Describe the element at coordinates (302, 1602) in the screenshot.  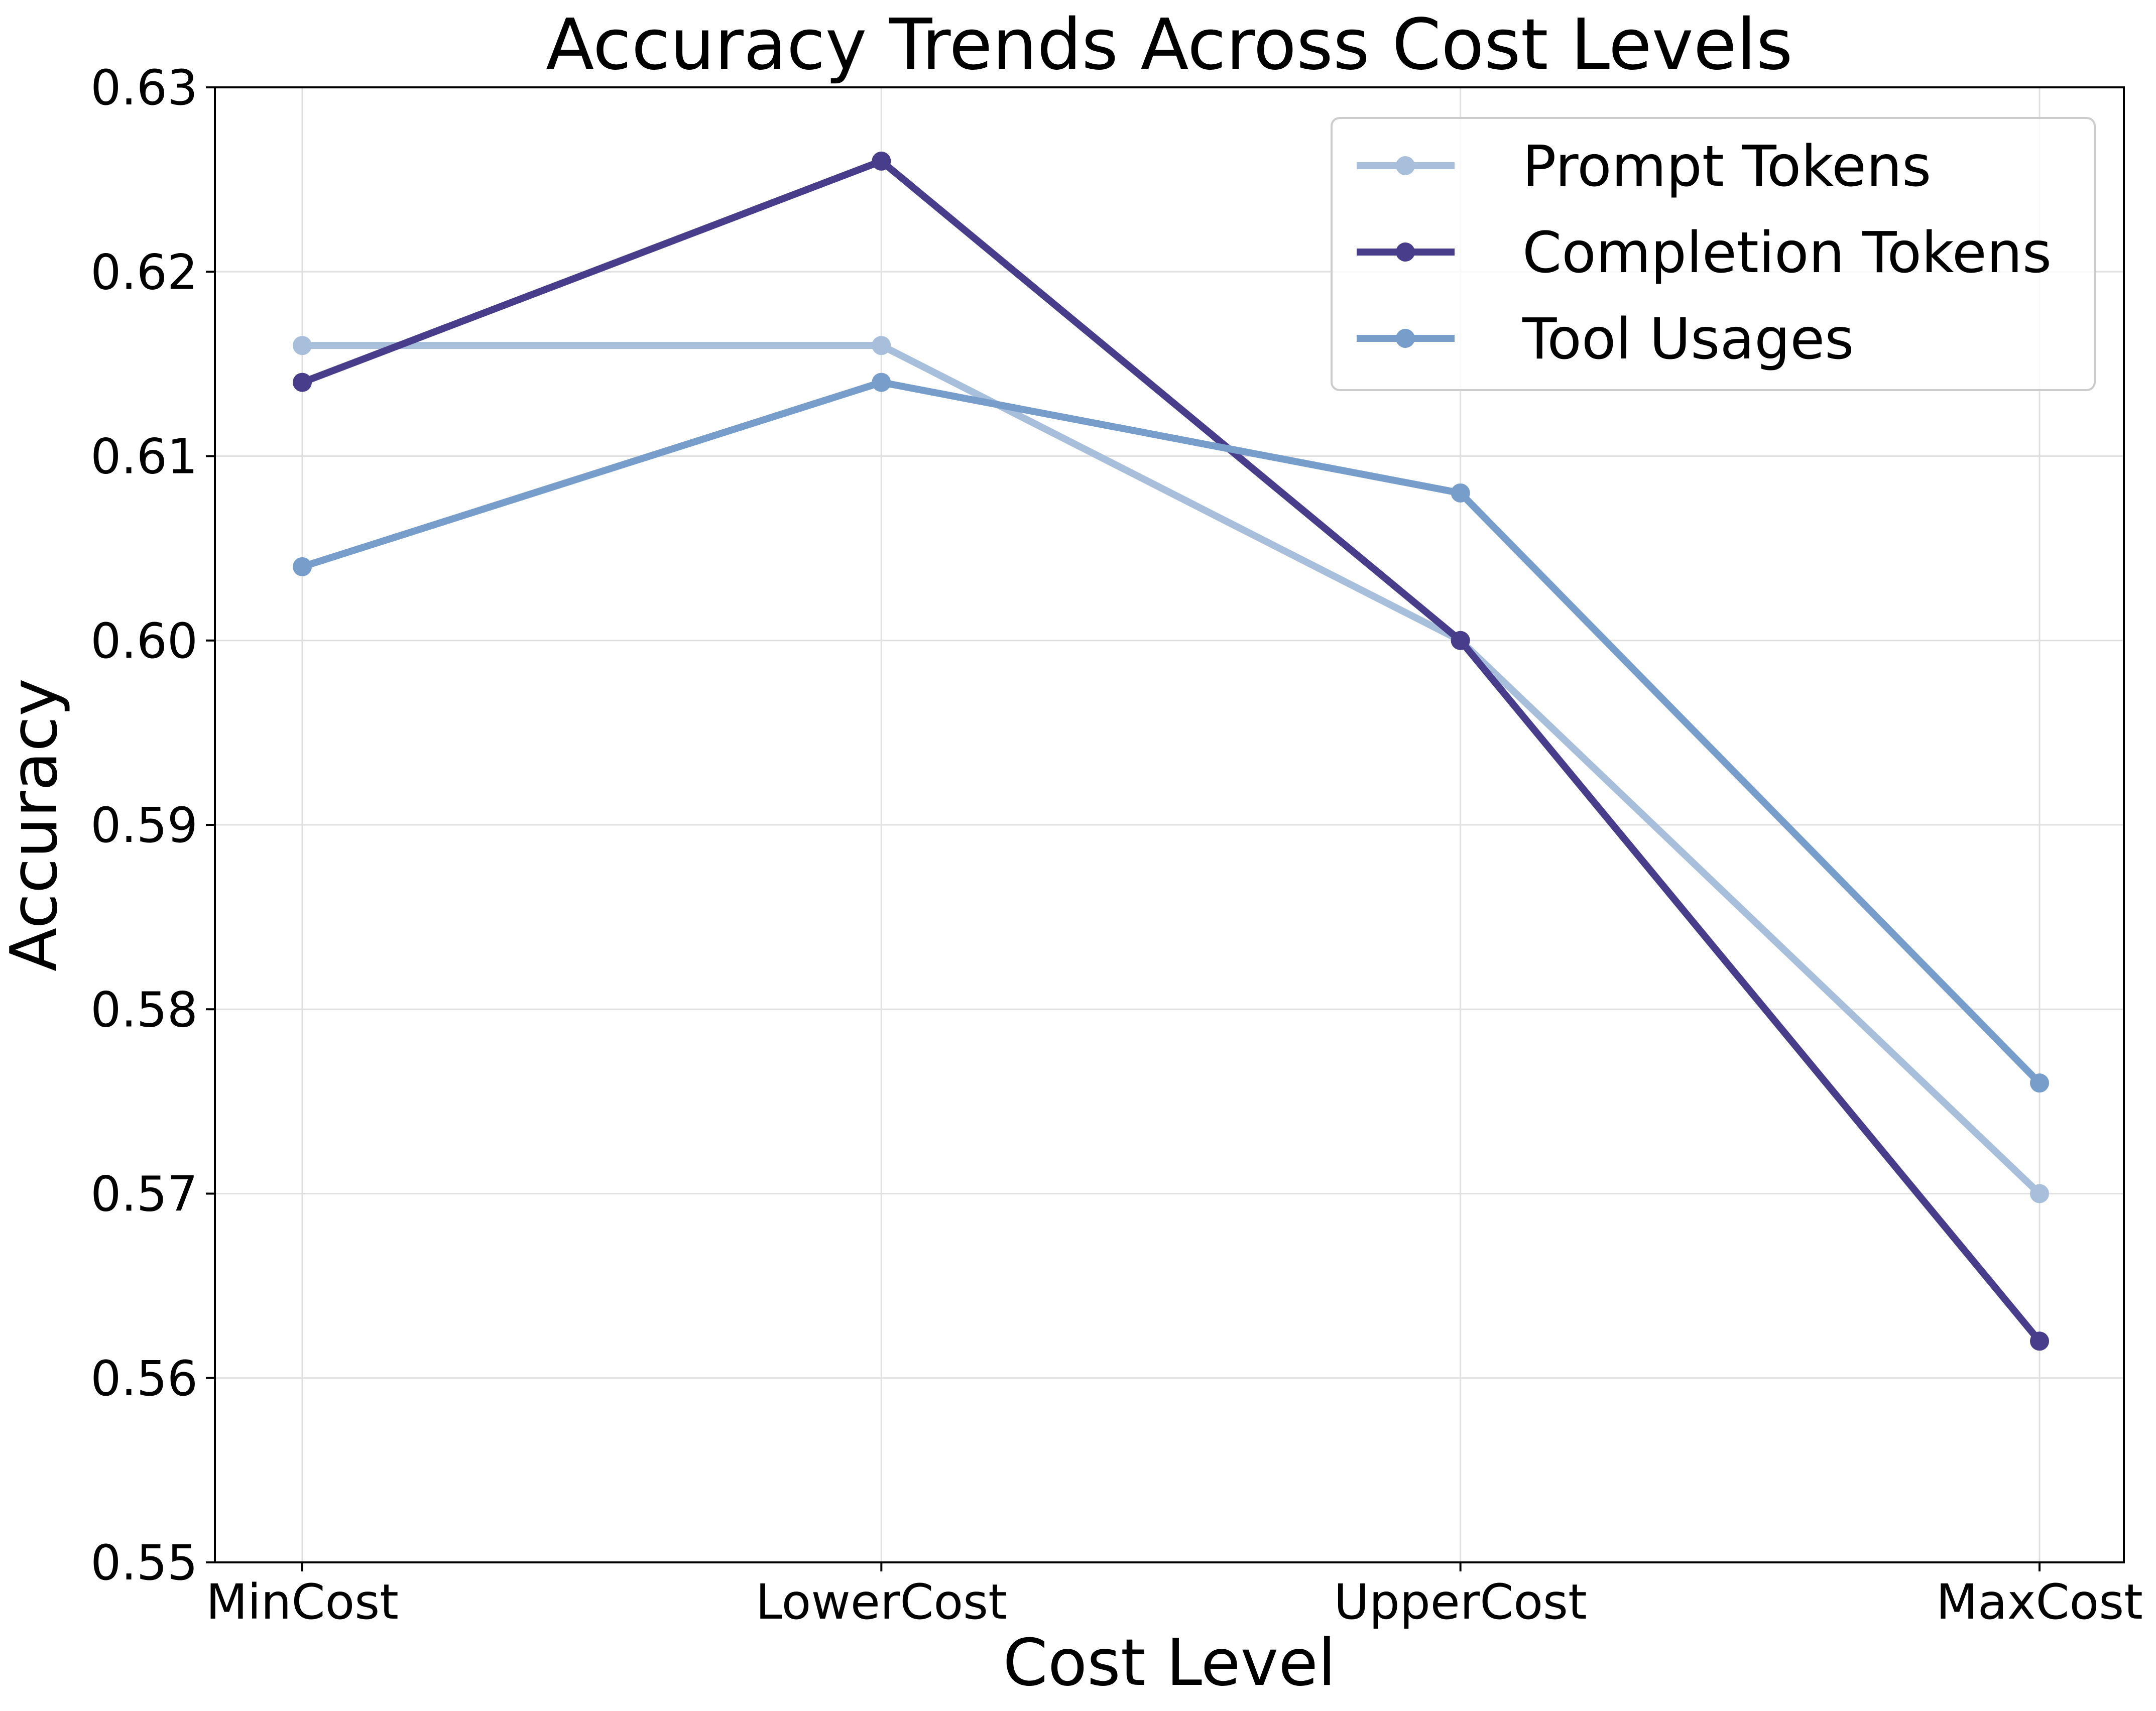
I see `x-tick-label: MinCost` at that location.